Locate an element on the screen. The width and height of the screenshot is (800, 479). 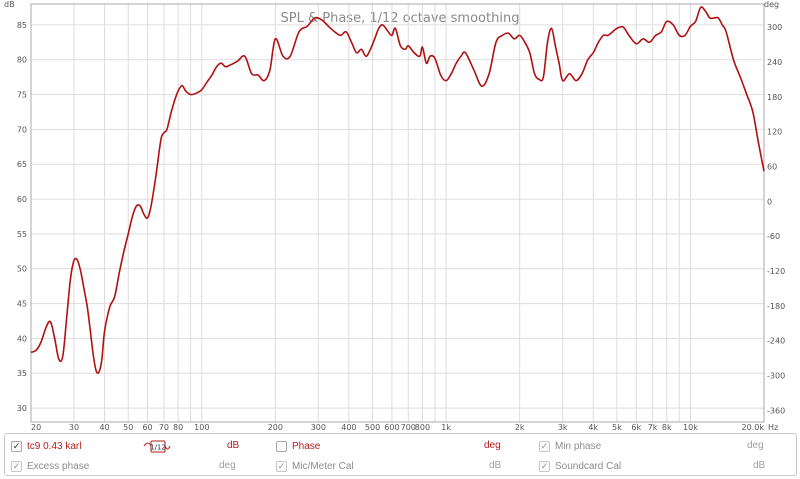
x-tick-label: 8k is located at coordinates (667, 426).